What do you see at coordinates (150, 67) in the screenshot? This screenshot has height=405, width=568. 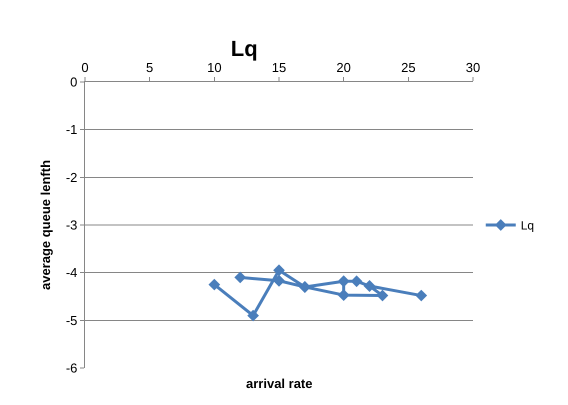 I see `x-tick-label: 5` at bounding box center [150, 67].